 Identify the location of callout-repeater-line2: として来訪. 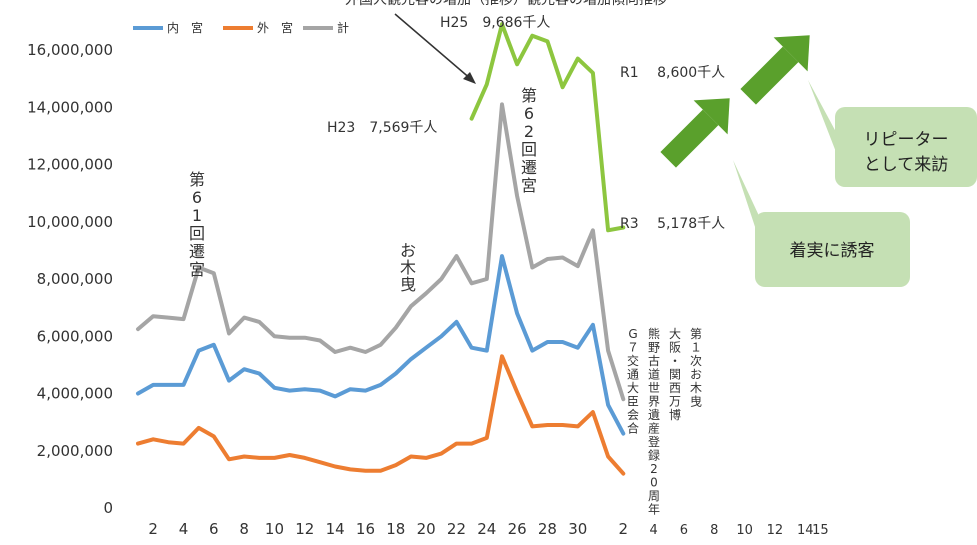
(906, 165).